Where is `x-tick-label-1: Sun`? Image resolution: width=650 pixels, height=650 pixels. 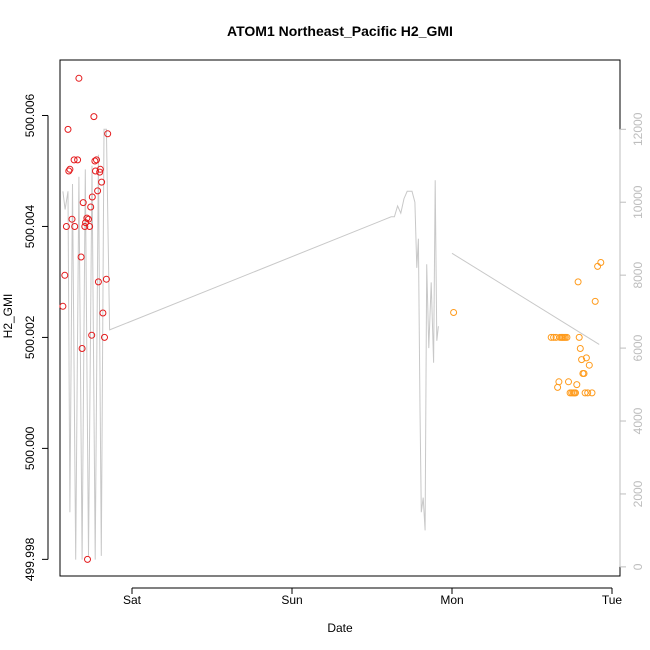
x-tick-label-1: Sun is located at coordinates (291, 600).